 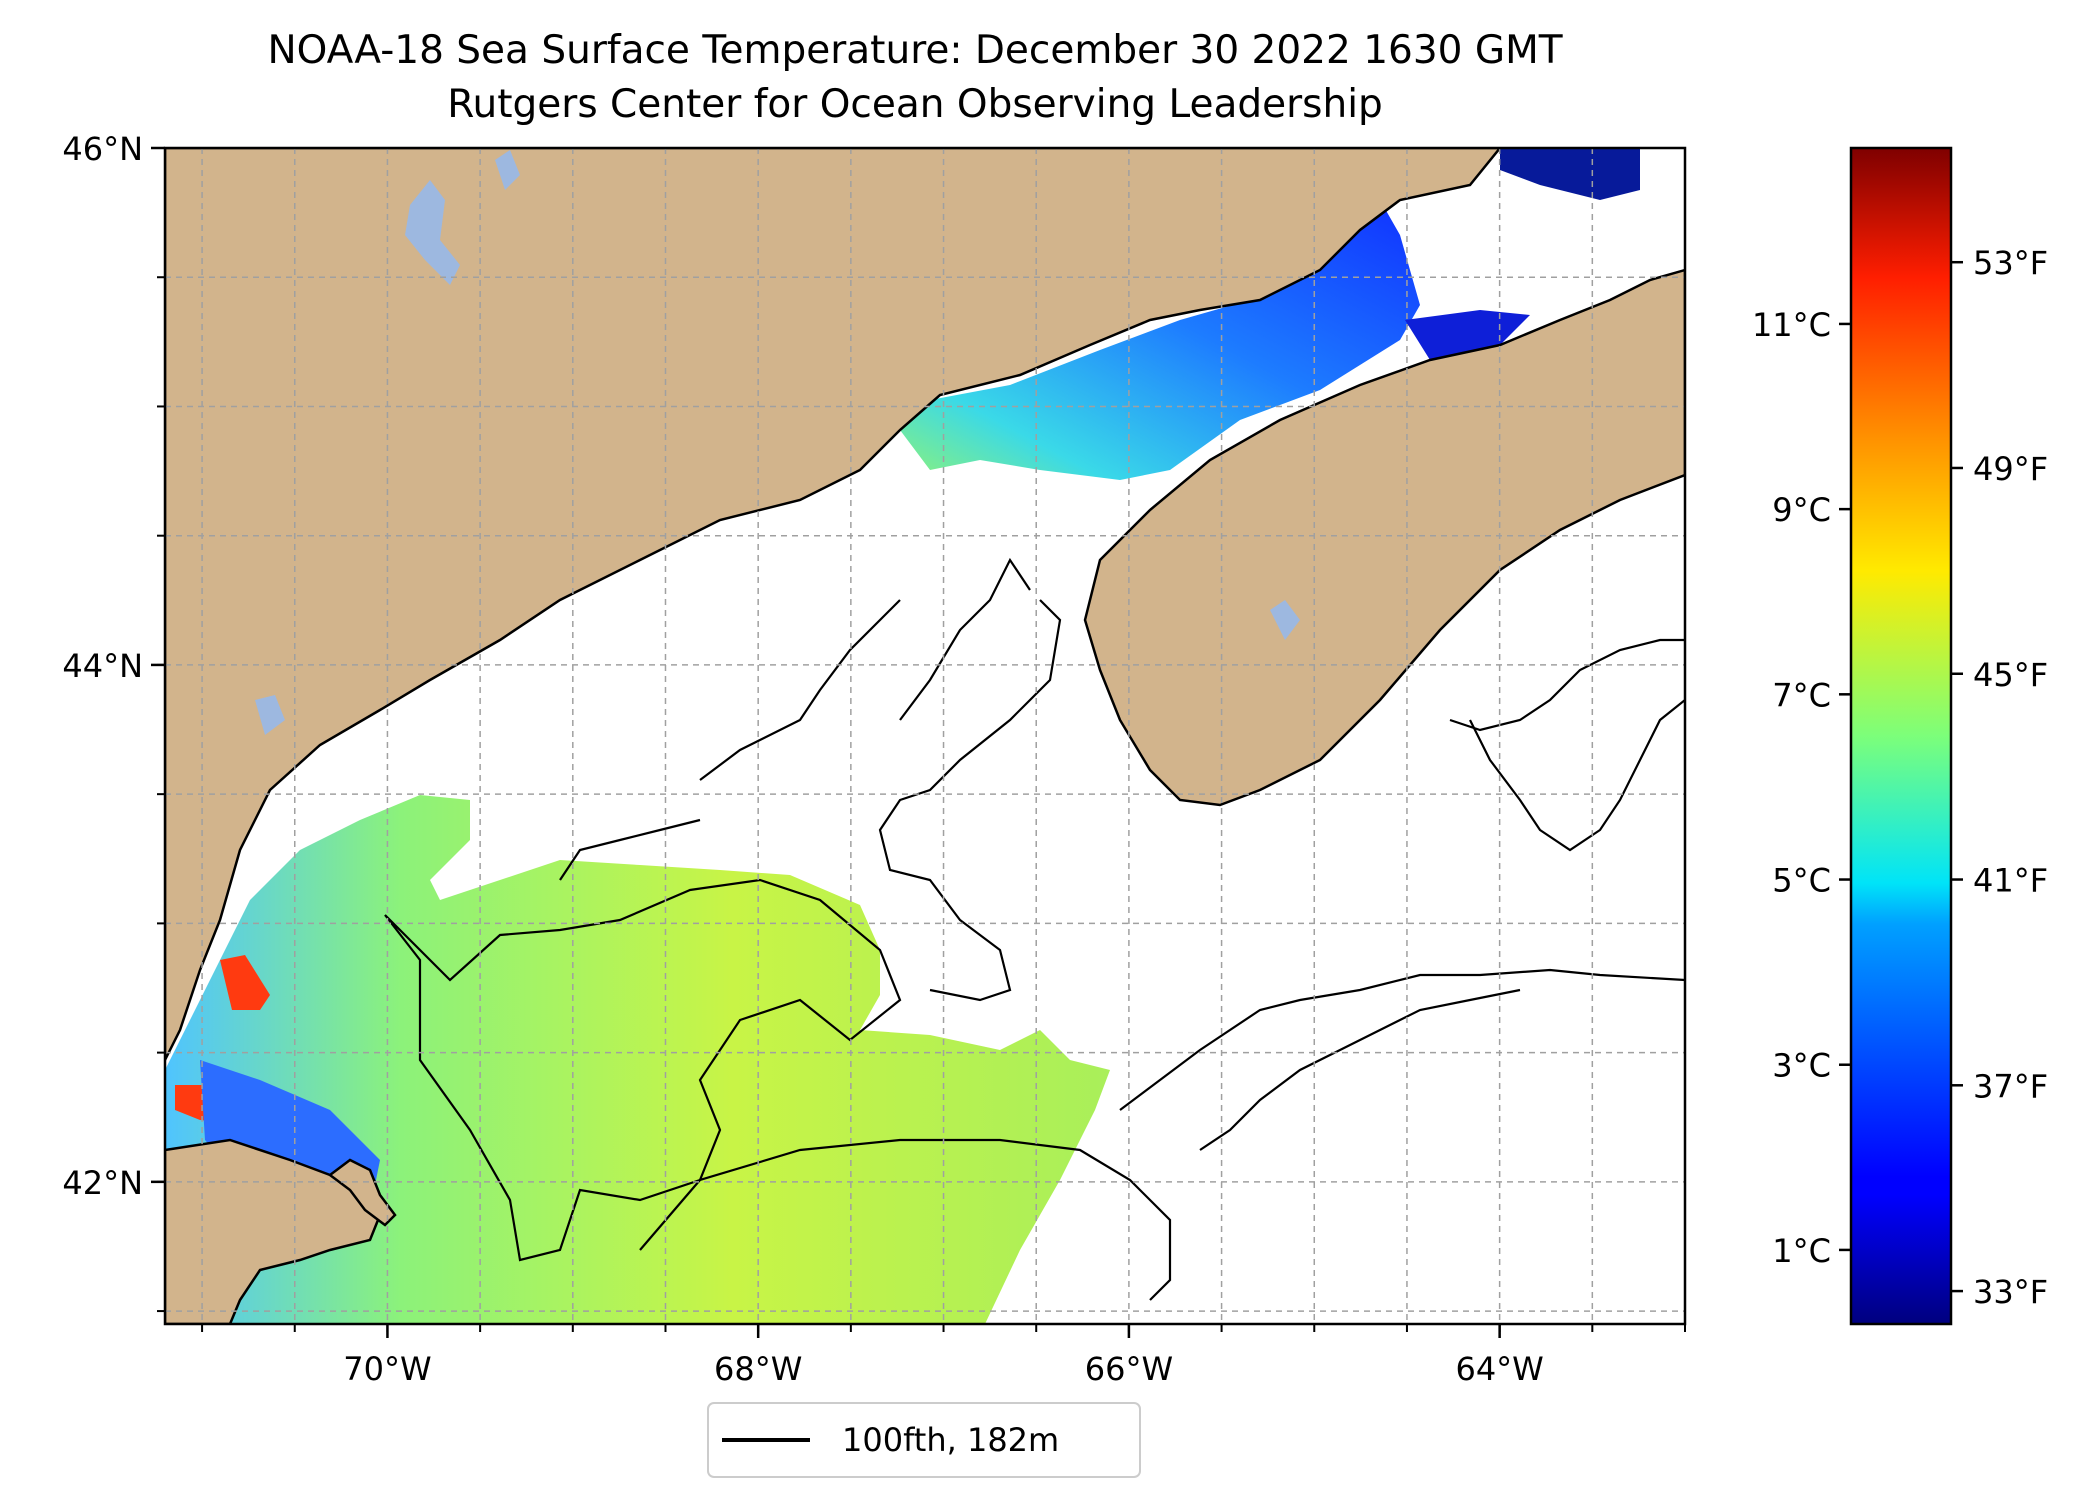 What do you see at coordinates (1570, 174) in the screenshot?
I see `sst-region-northeast` at bounding box center [1570, 174].